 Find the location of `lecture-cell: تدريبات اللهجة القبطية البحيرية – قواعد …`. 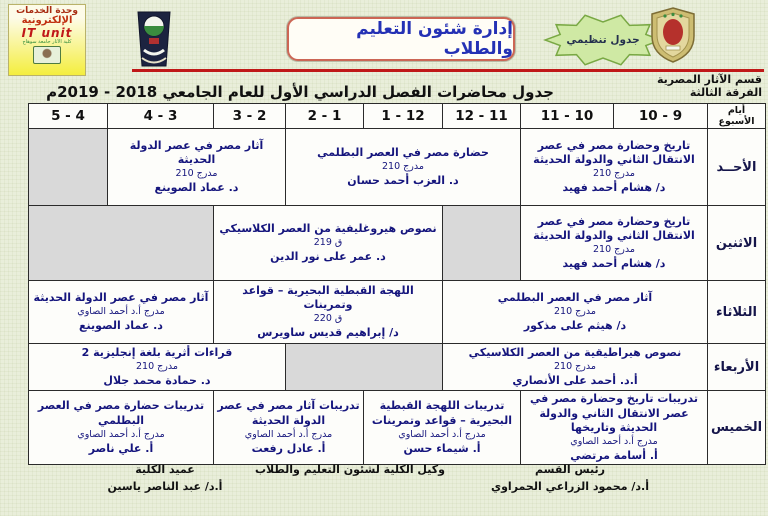

lecture-cell: تدريبات اللهجة القبطية البحيرية – قواعد … is located at coordinates (442, 427).